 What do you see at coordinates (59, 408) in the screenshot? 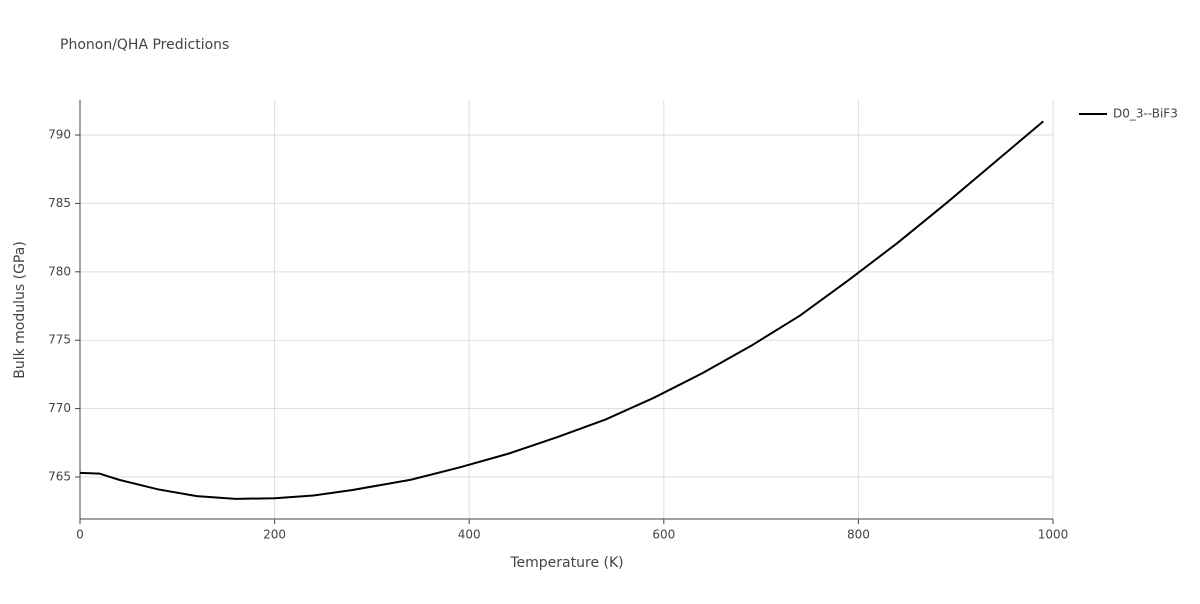
I see `y-tick-label: 770` at bounding box center [59, 408].